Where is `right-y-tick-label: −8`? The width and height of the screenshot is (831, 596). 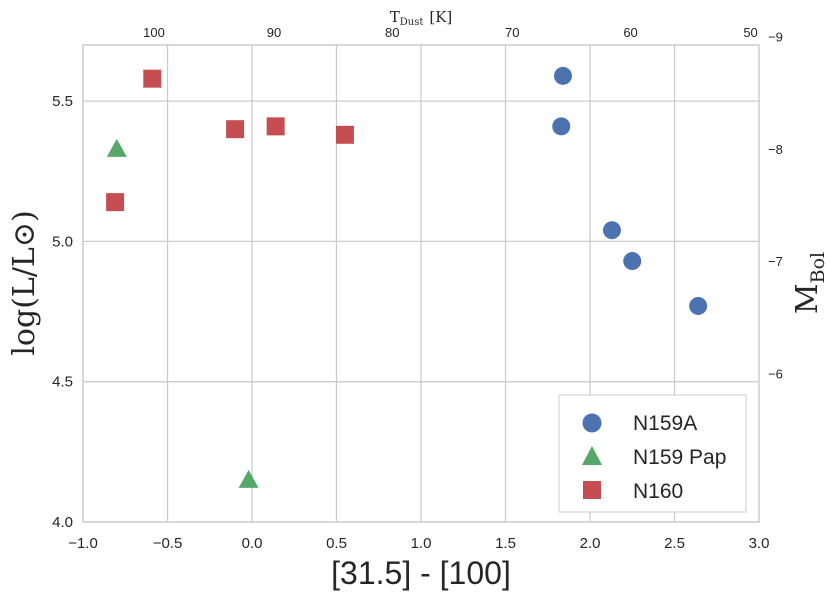
right-y-tick-label: −8 is located at coordinates (775, 149).